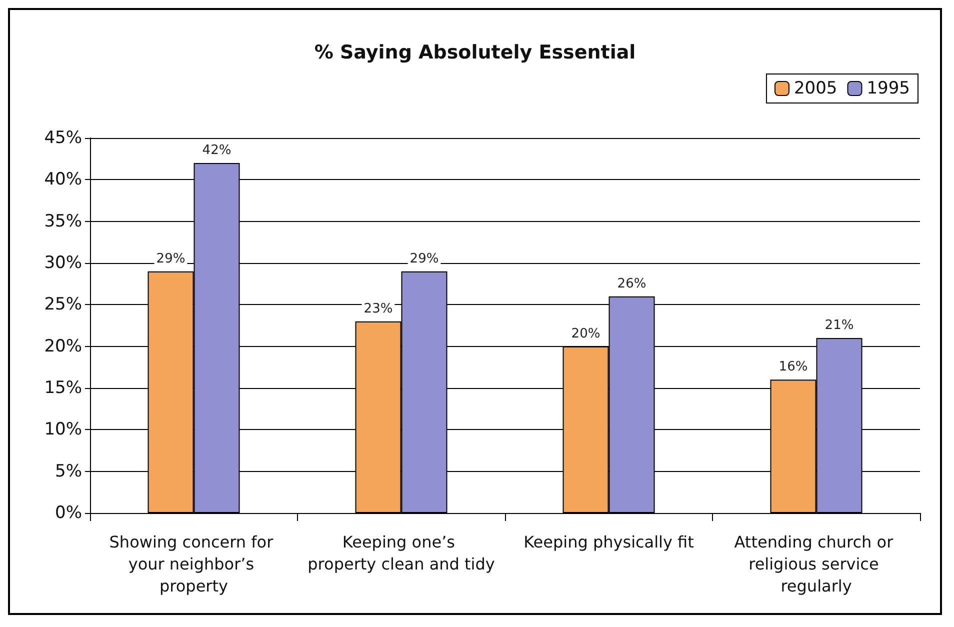 The width and height of the screenshot is (954, 627). I want to click on x-tick-label: Showing concern for your neighbor’s property, so click(193, 564).